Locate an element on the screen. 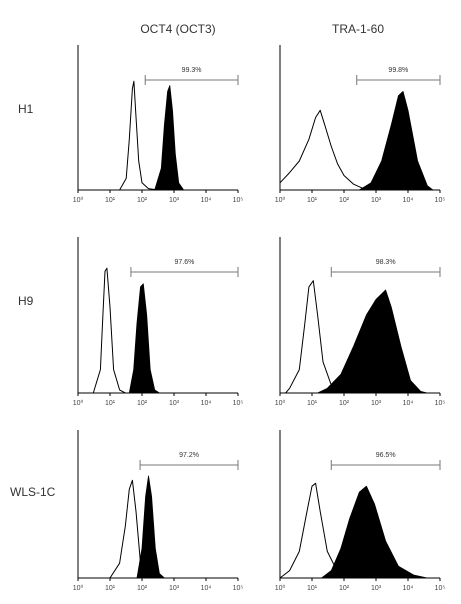  gate-label: 99.8% is located at coordinates (398, 70).